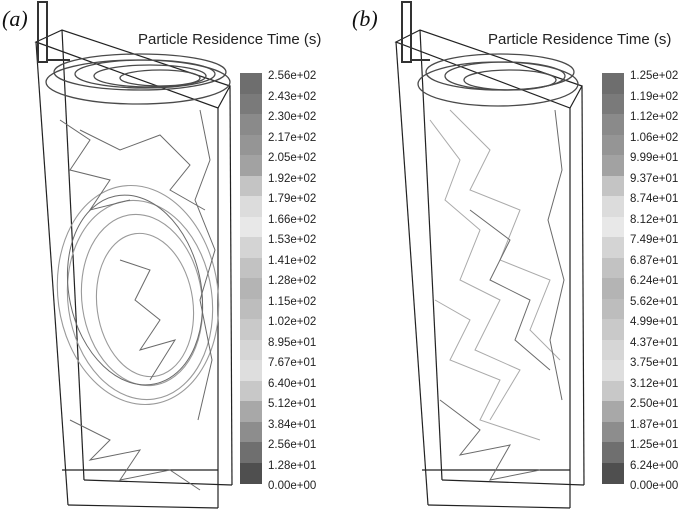 The height and width of the screenshot is (518, 700). I want to click on colorbar-tick-label: 3.75e+01, so click(654, 363).